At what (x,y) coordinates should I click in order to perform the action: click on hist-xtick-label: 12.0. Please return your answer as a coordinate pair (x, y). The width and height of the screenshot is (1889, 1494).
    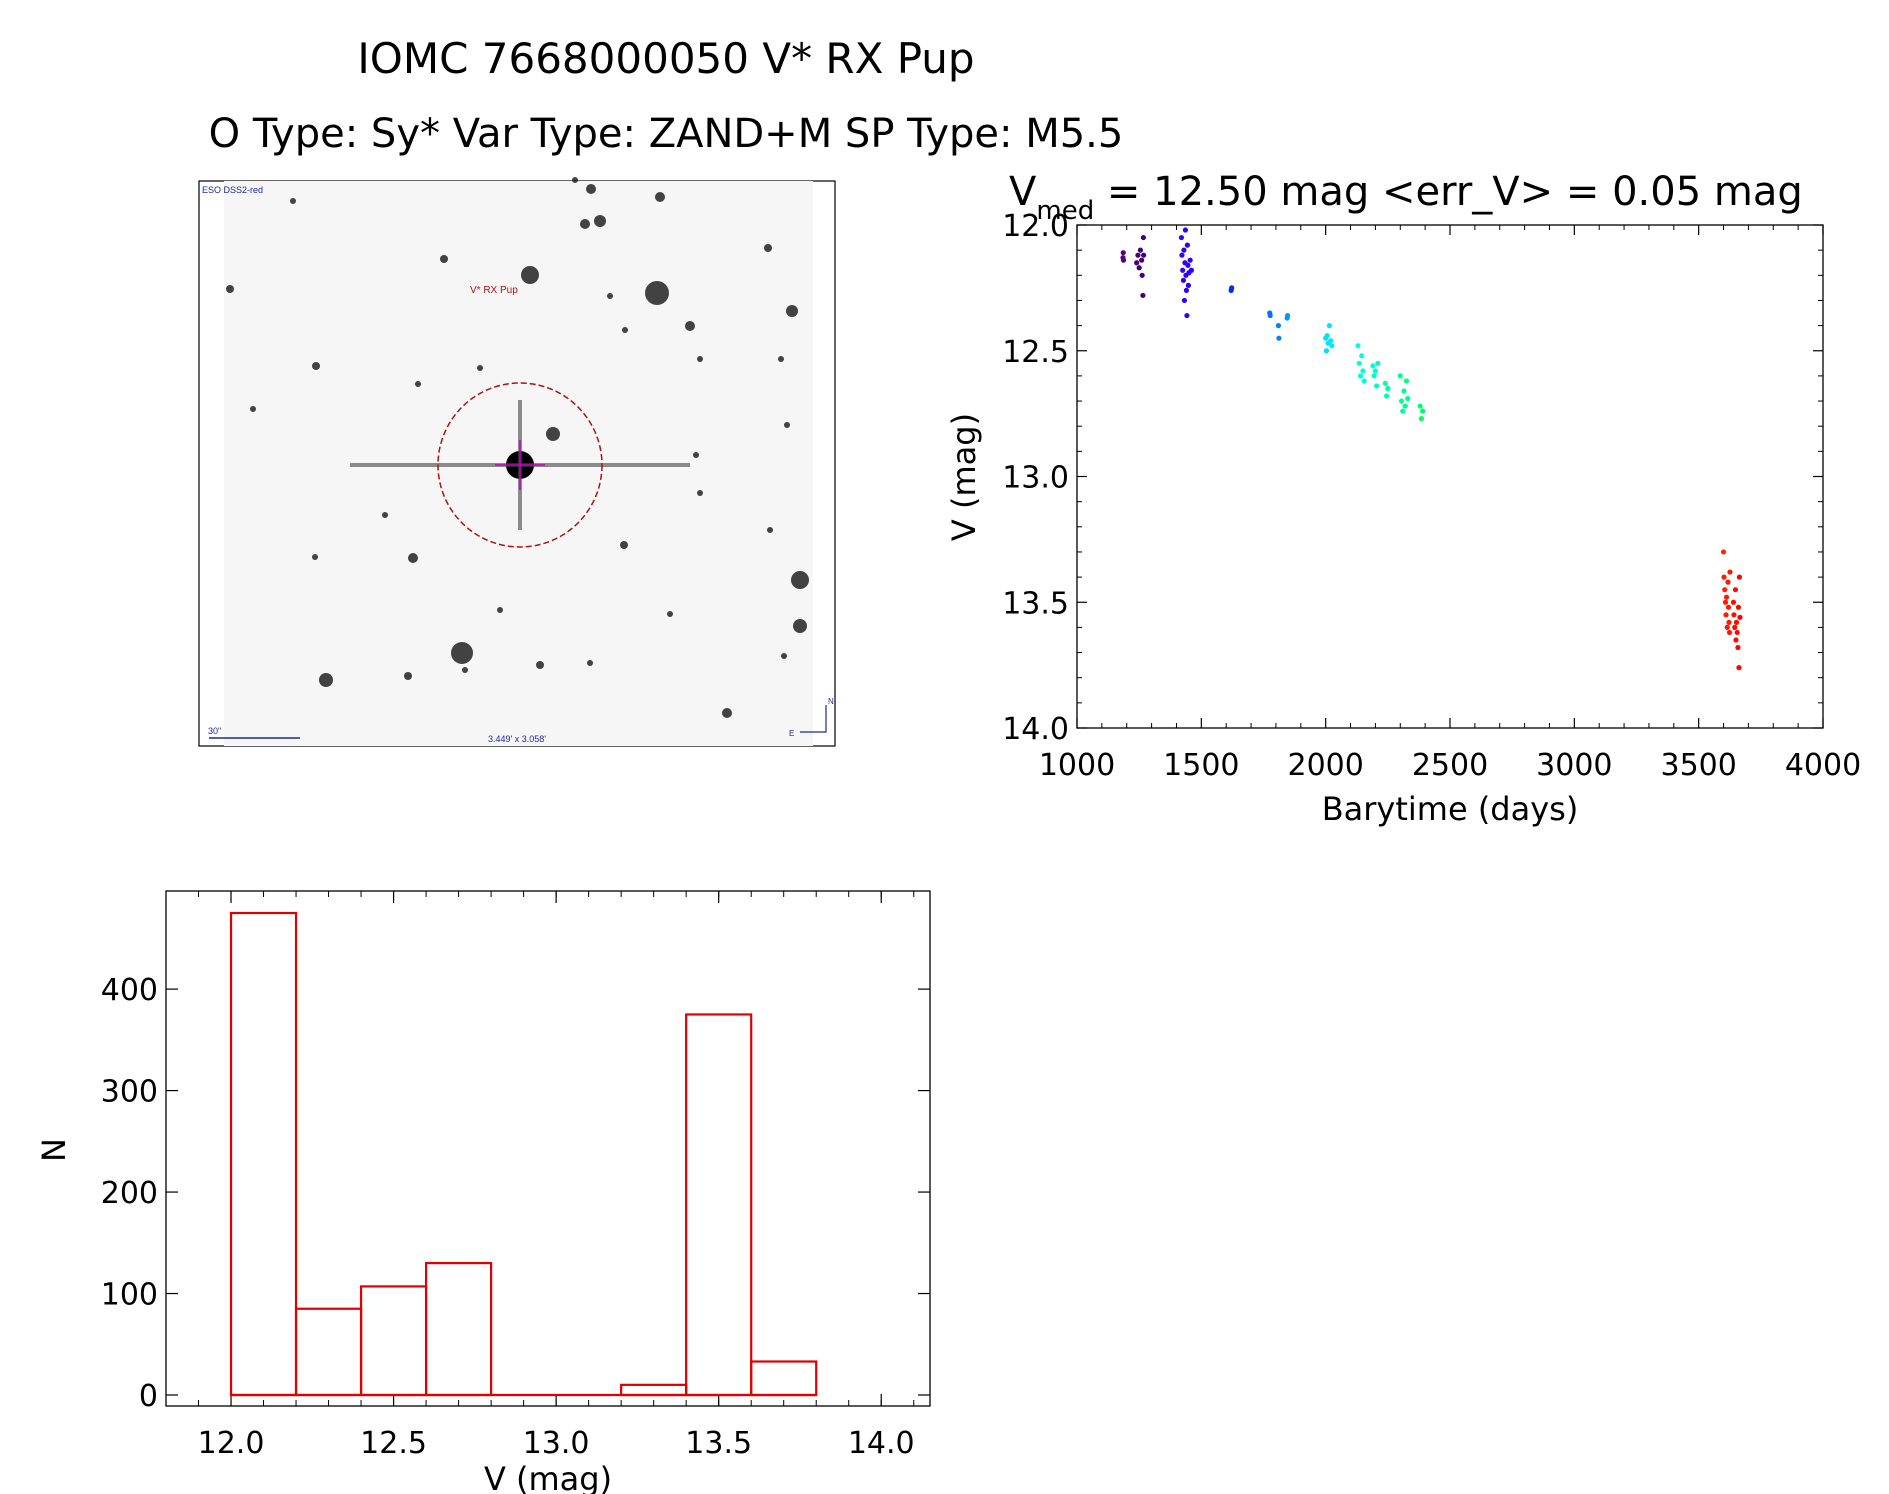
    Looking at the image, I should click on (231, 1443).